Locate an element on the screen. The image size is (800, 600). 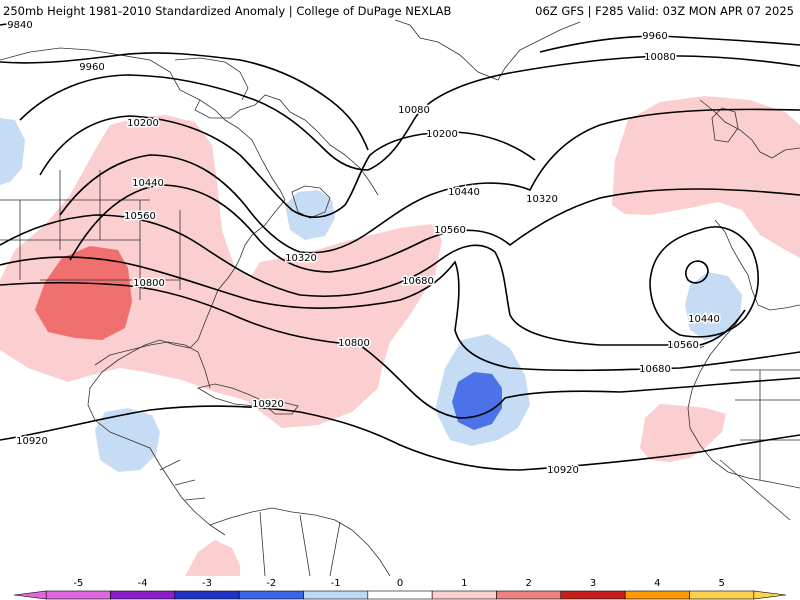
south-america-coast is located at coordinates (300, 541).